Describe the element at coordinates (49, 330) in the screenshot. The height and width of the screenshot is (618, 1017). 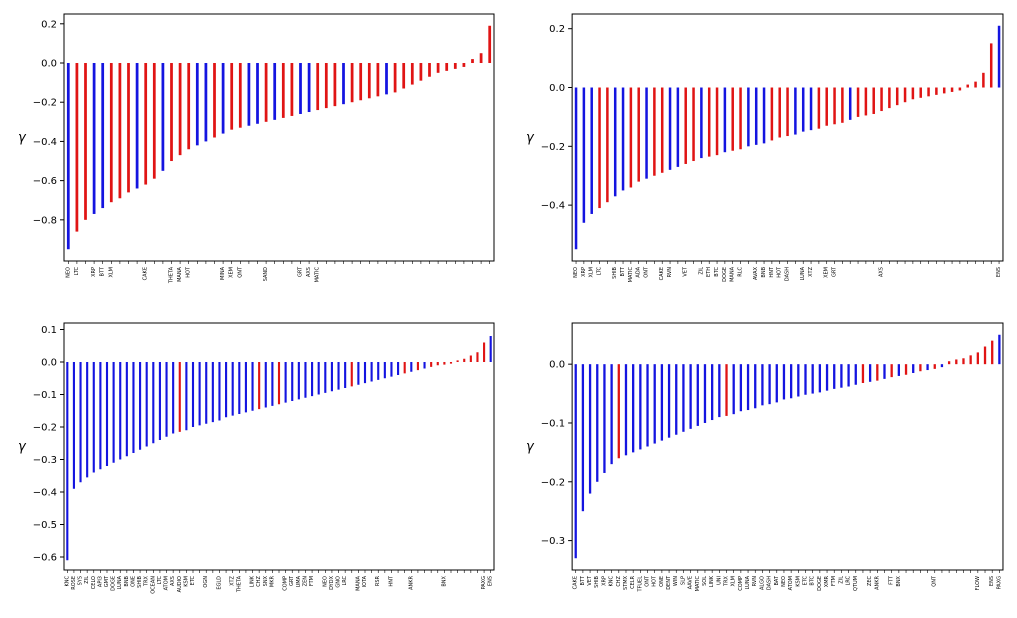
I see `svg-text: 0.1` at that location.